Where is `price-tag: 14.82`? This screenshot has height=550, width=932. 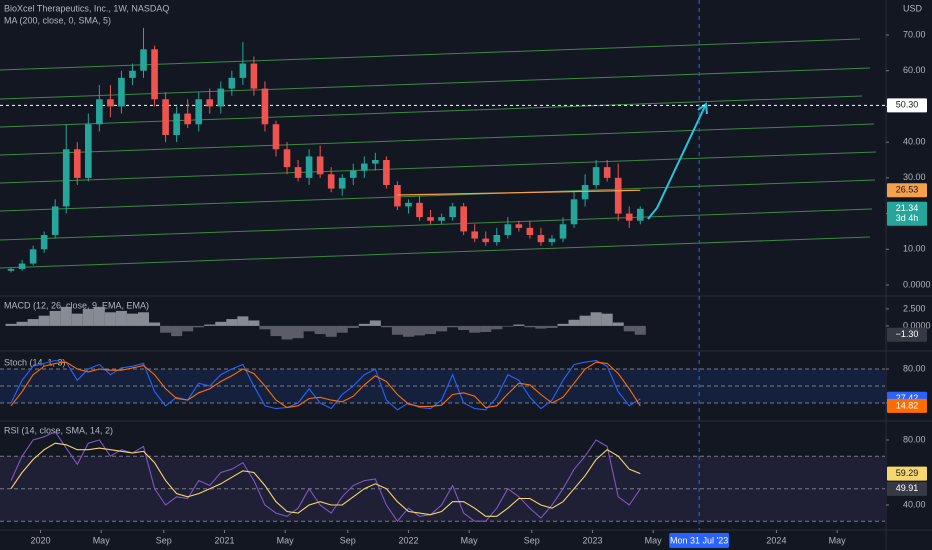
price-tag: 14.82 is located at coordinates (907, 405).